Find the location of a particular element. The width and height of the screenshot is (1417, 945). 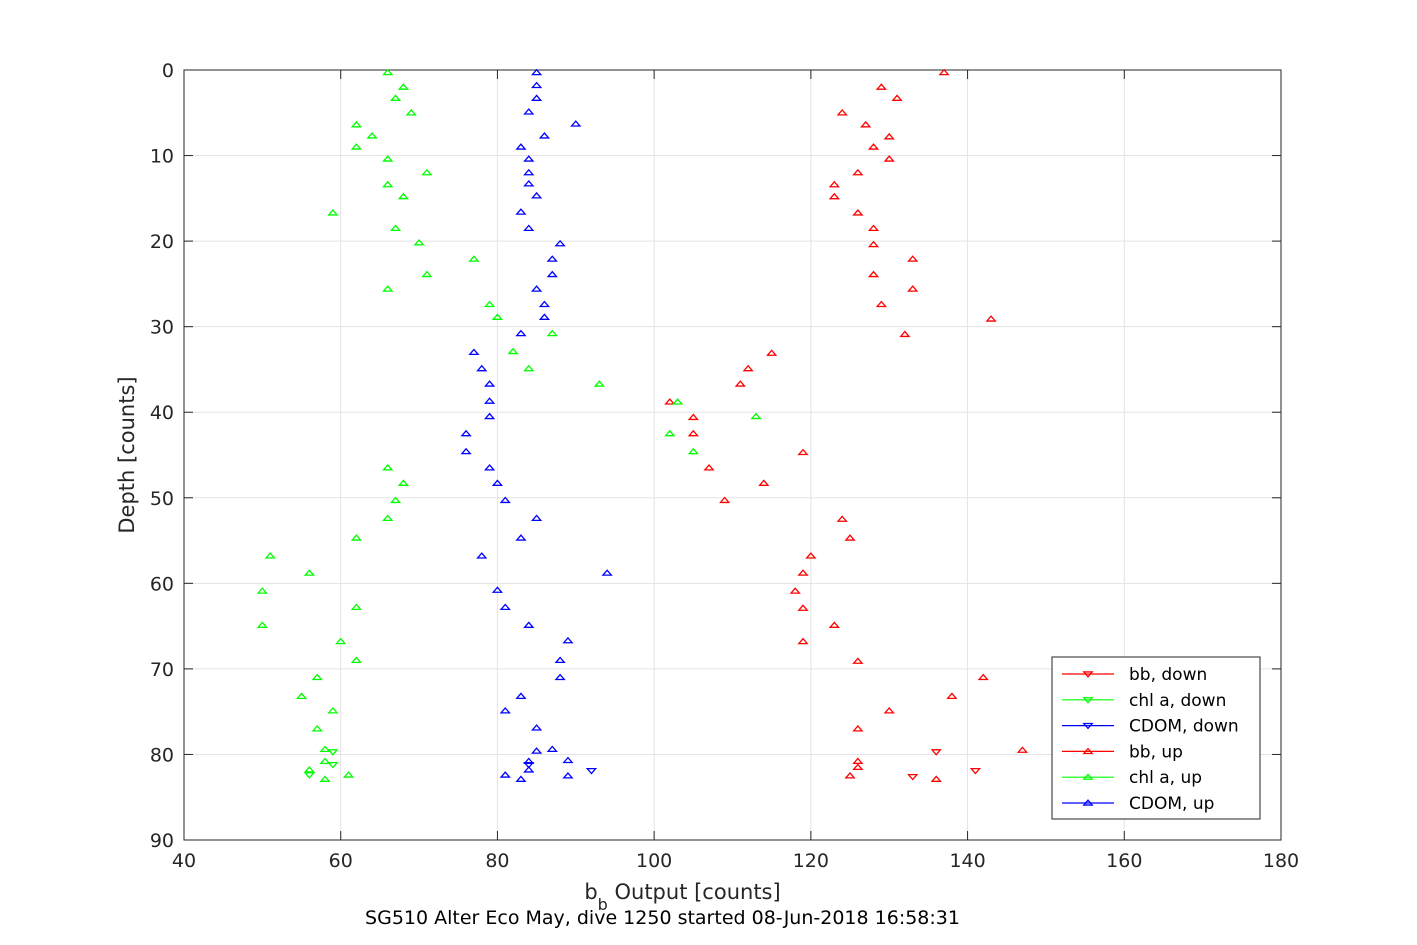

legend-label: CDOM, up is located at coordinates (1171, 804).